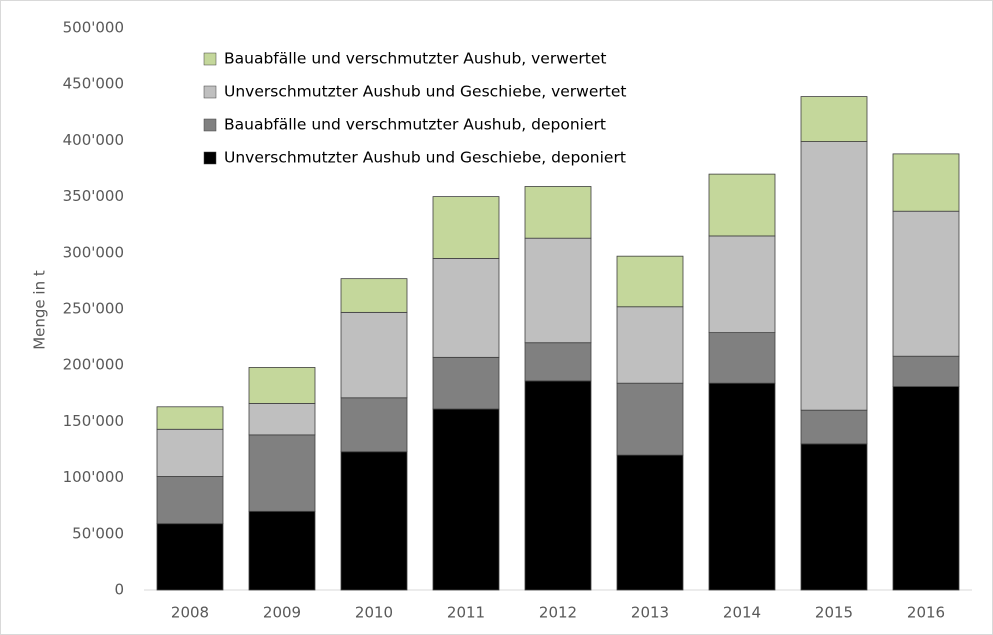  Describe the element at coordinates (374, 613) in the screenshot. I see `x-tick-label: 2010` at that location.